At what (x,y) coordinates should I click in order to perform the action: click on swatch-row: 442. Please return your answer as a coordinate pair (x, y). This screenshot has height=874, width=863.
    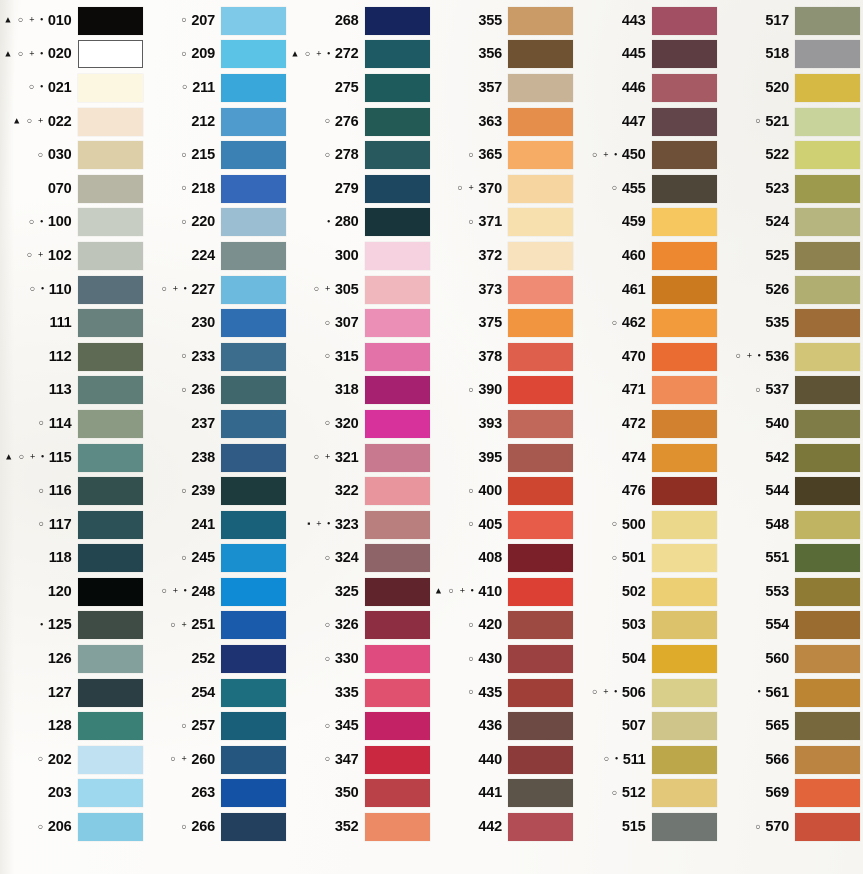
    Looking at the image, I should click on (504, 827).